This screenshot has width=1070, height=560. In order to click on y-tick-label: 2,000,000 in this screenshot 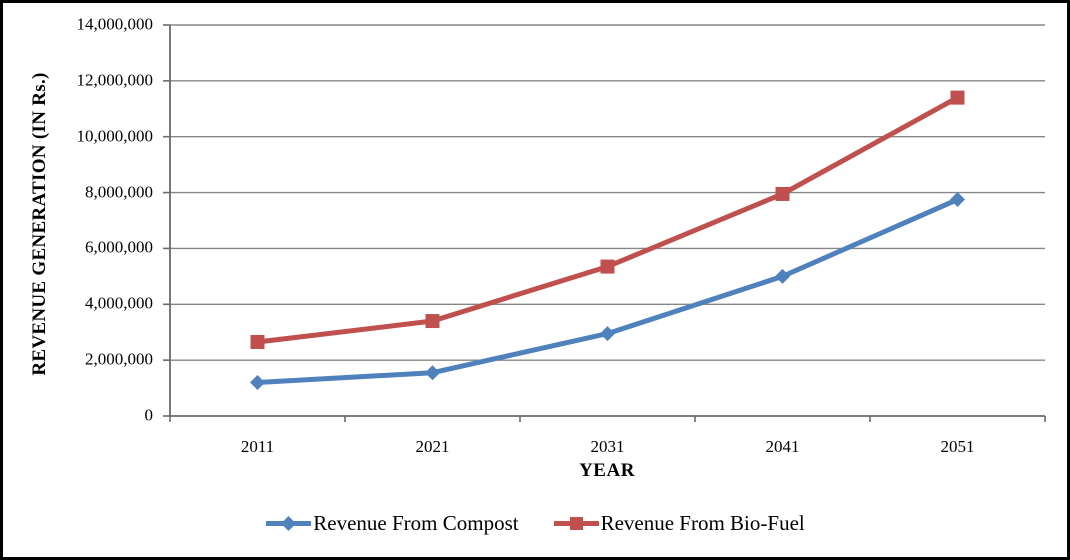, I will do `click(119, 359)`.